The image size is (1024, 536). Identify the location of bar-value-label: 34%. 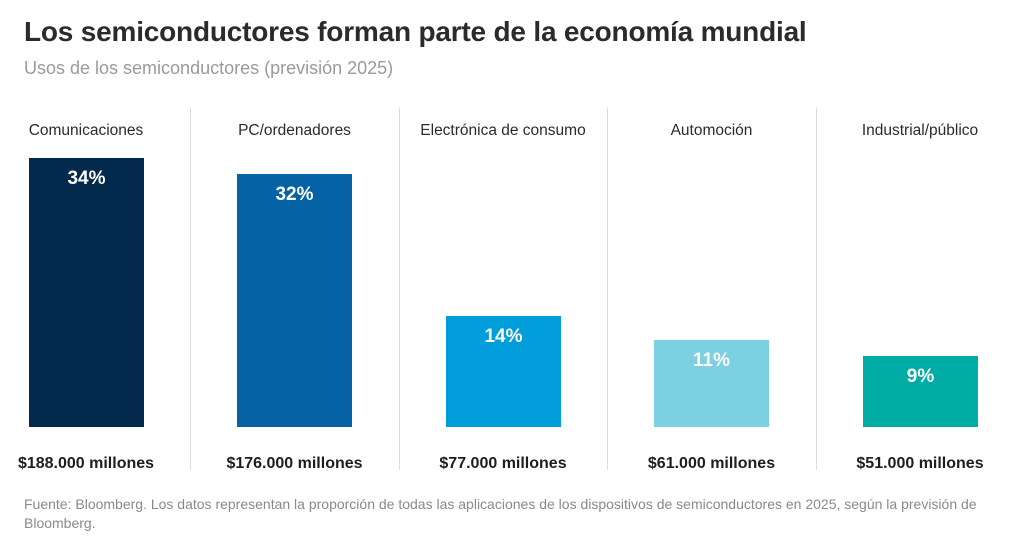
(86, 178).